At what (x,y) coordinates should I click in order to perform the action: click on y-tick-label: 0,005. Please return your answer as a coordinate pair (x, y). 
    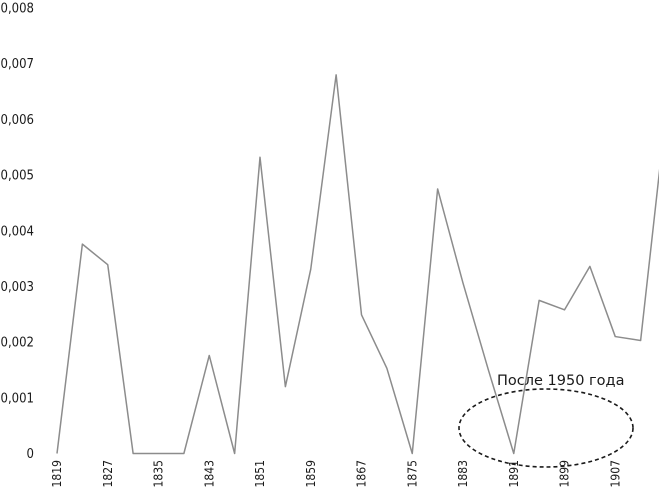
    Looking at the image, I should click on (17, 176).